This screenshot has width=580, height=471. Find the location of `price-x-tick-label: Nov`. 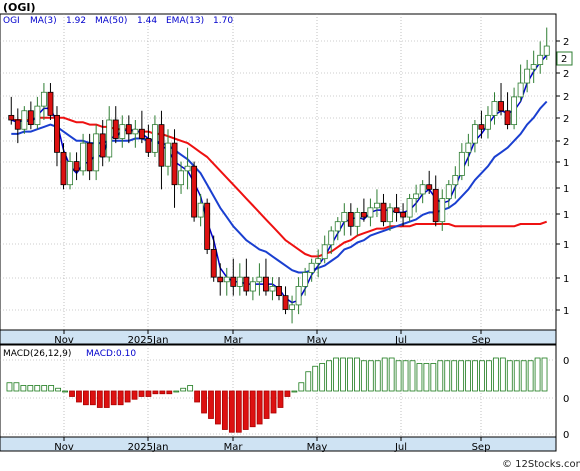

price-x-tick-label: Nov is located at coordinates (64, 340).